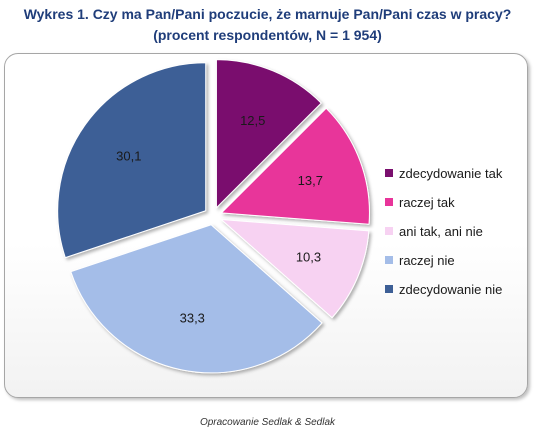  What do you see at coordinates (427, 202) in the screenshot?
I see `legend-label: raczej tak` at bounding box center [427, 202].